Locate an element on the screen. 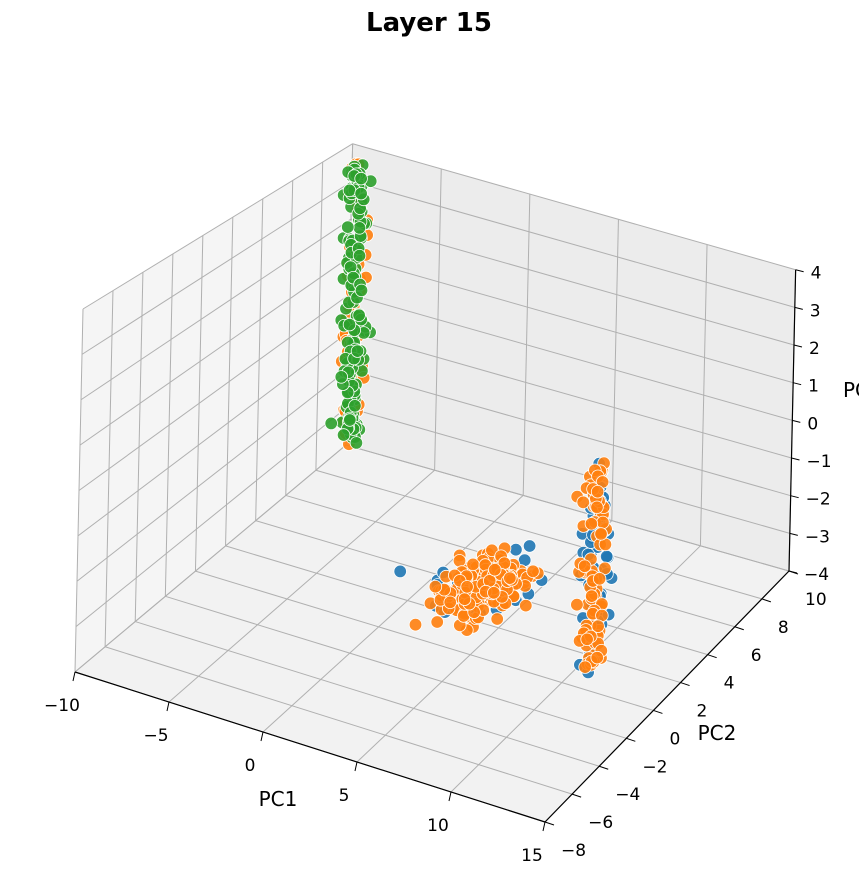 This screenshot has width=859, height=888. y-tick-label: −2 is located at coordinates (654, 767).